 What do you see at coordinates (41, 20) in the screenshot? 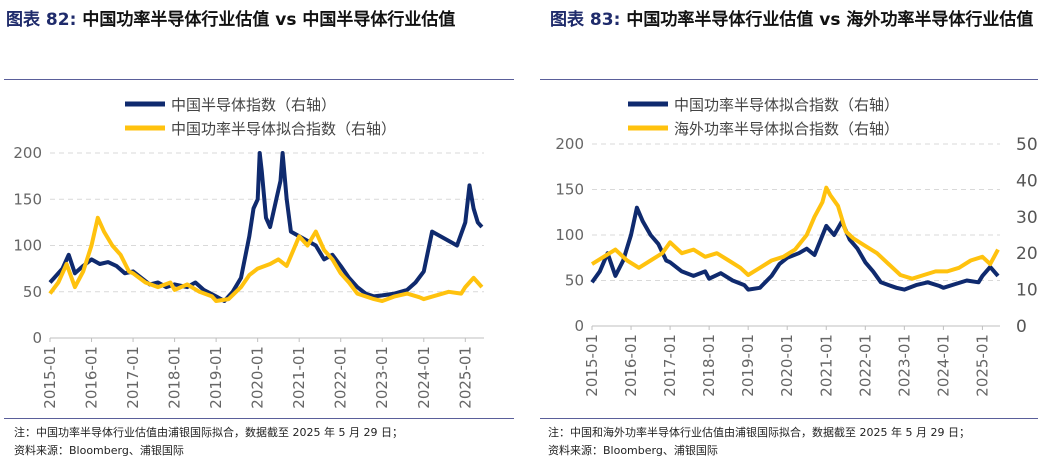
I see `figure-number-left: 图表 82:` at bounding box center [41, 20].